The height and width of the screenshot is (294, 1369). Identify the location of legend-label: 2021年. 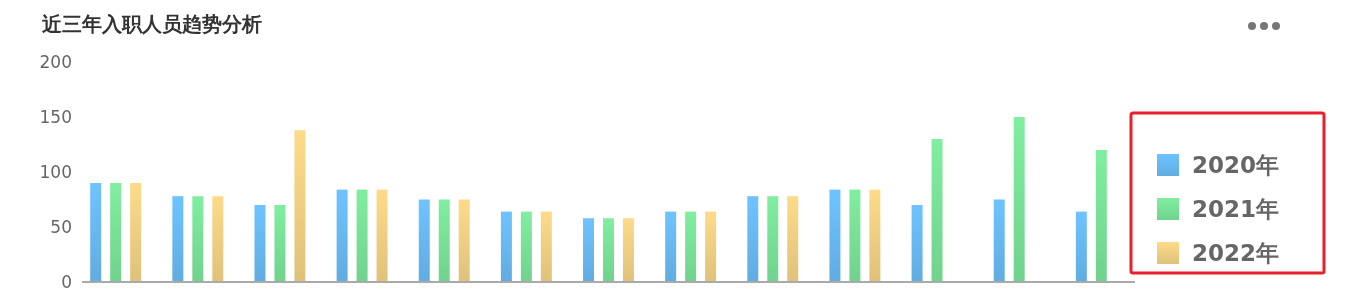
(1236, 209).